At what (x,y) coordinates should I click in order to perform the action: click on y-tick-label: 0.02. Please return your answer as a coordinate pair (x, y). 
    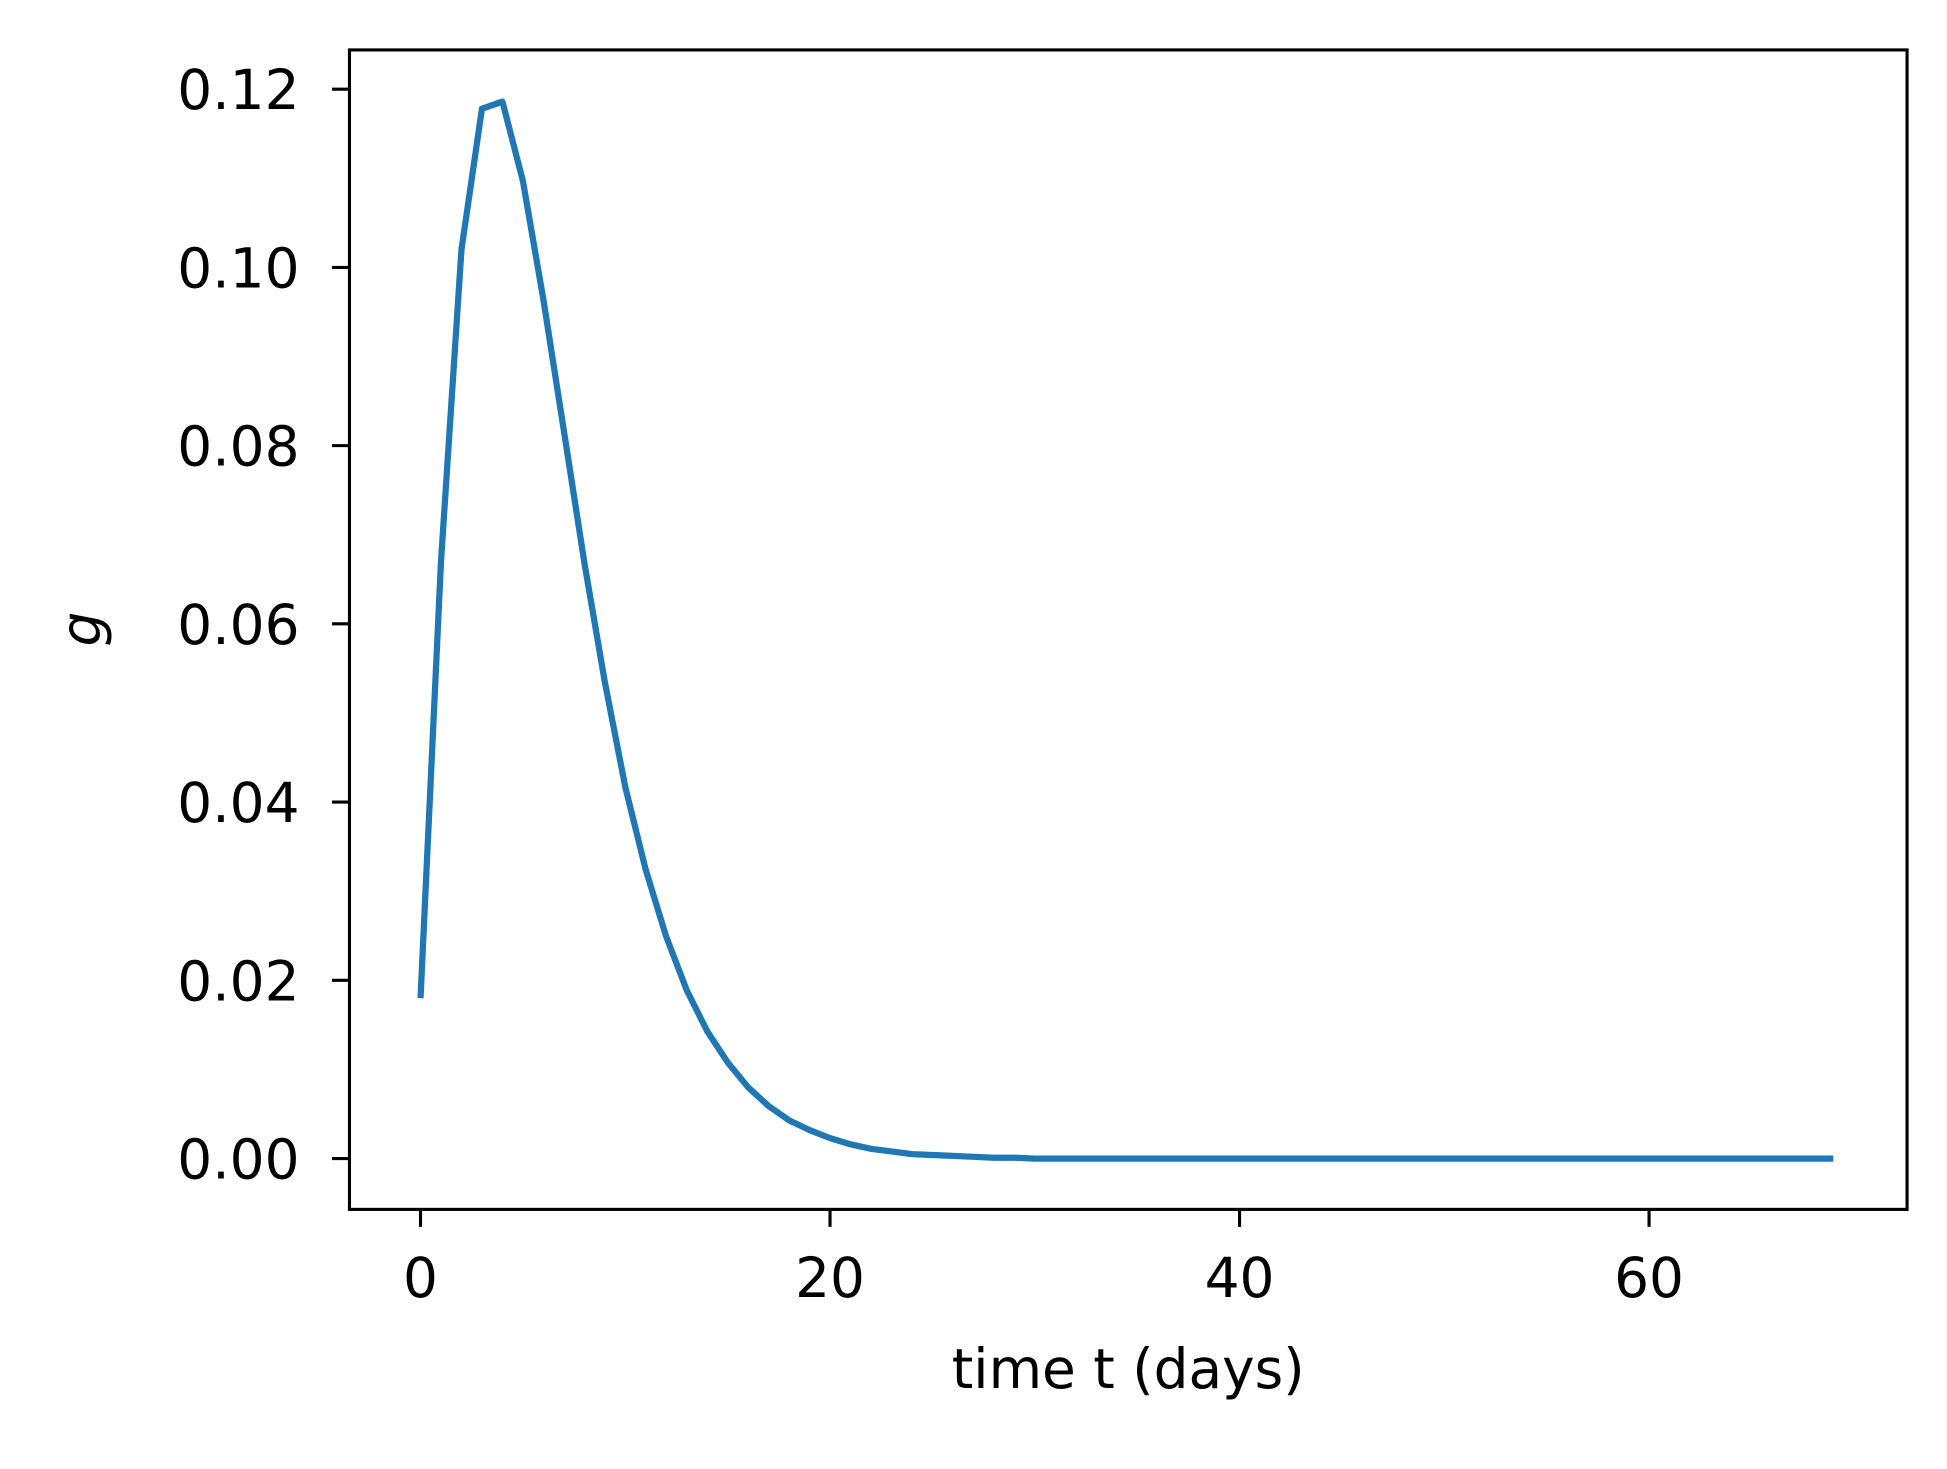
    Looking at the image, I should click on (238, 981).